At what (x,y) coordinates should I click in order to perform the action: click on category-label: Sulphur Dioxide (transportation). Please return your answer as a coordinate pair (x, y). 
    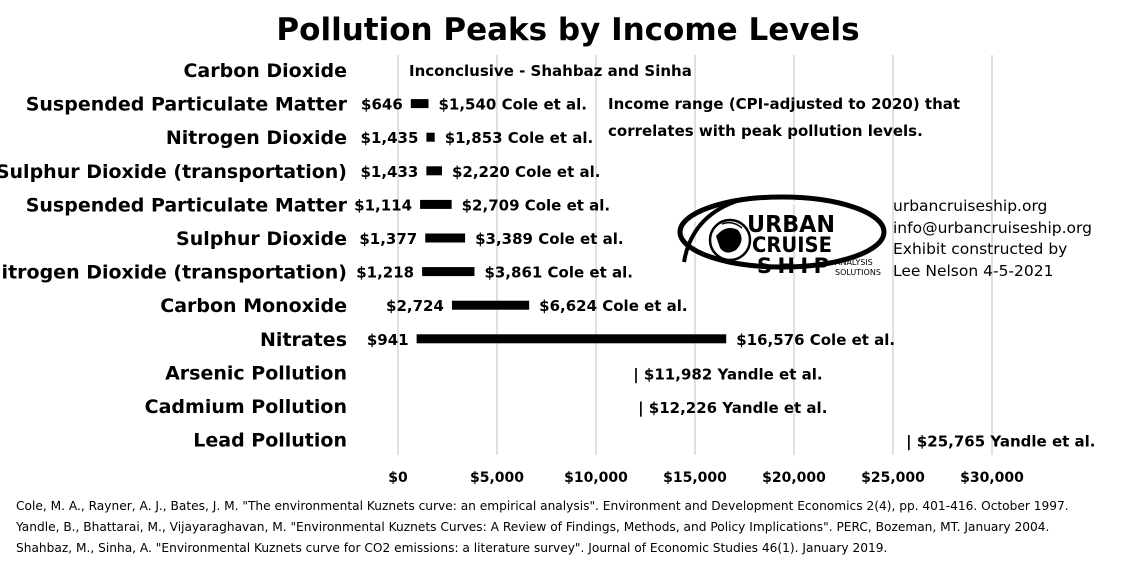
    Looking at the image, I should click on (173, 172).